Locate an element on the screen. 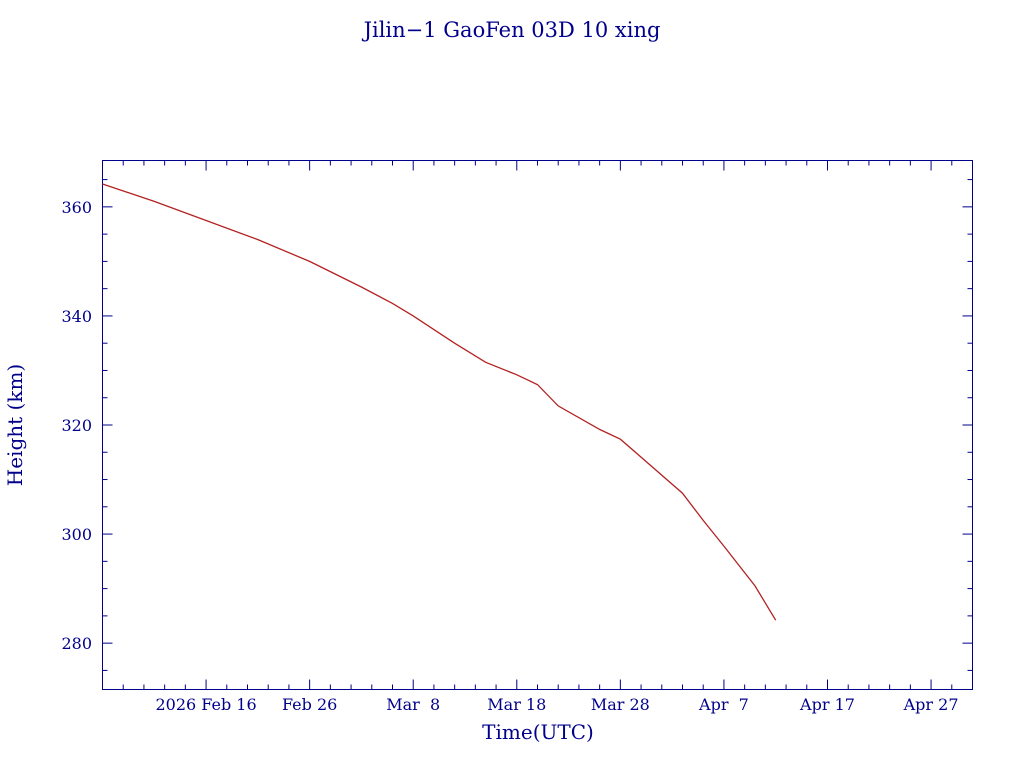  x-tick-label: Mar 8 is located at coordinates (413, 704).